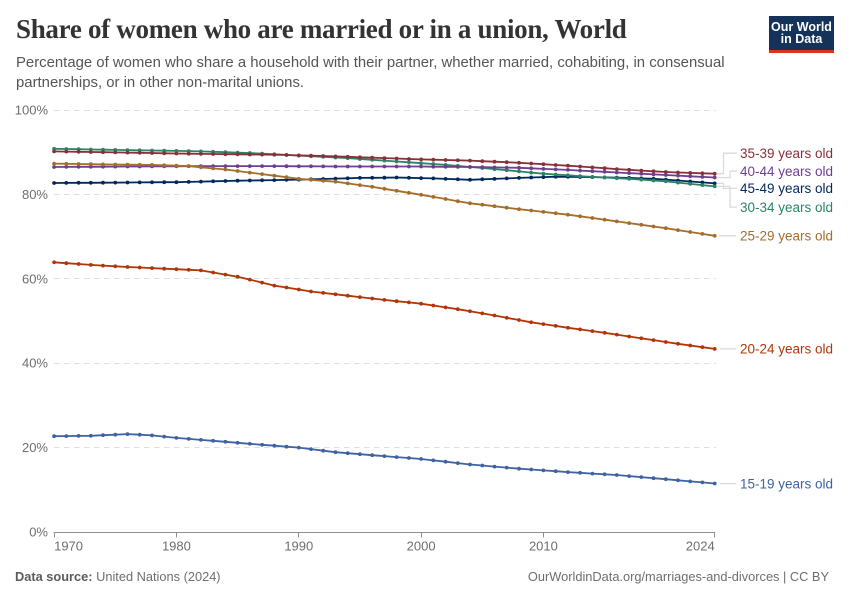  Describe the element at coordinates (786, 188) in the screenshot. I see `svg-text: 45-49 years old` at that location.